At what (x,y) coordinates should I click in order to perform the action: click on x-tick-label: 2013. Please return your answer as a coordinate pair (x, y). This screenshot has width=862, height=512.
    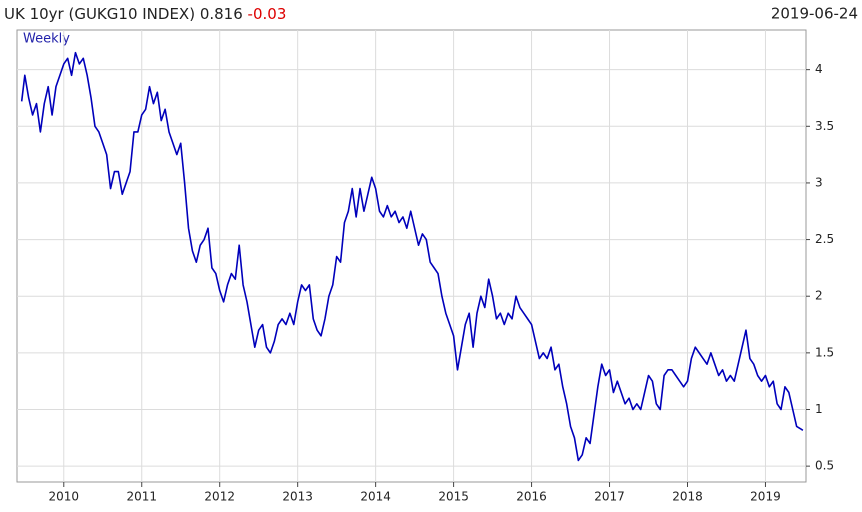
    Looking at the image, I should click on (297, 497).